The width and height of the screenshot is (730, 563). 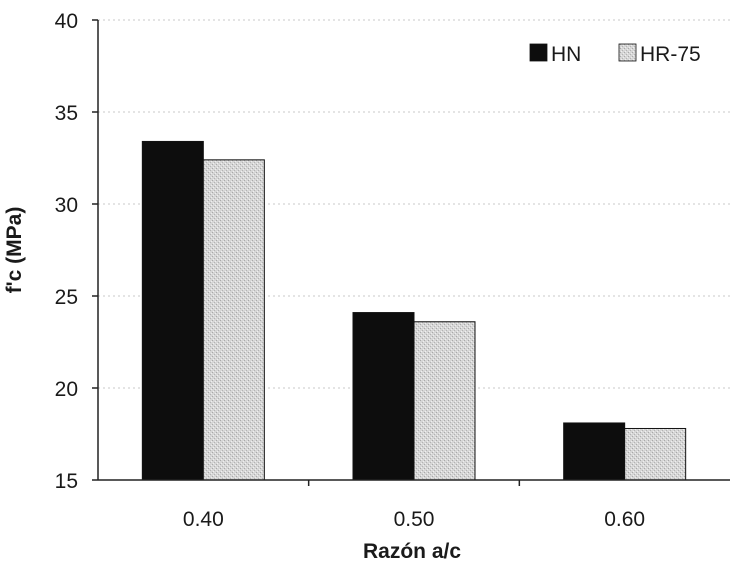 I want to click on bar-hn-0.60, so click(x=594, y=451).